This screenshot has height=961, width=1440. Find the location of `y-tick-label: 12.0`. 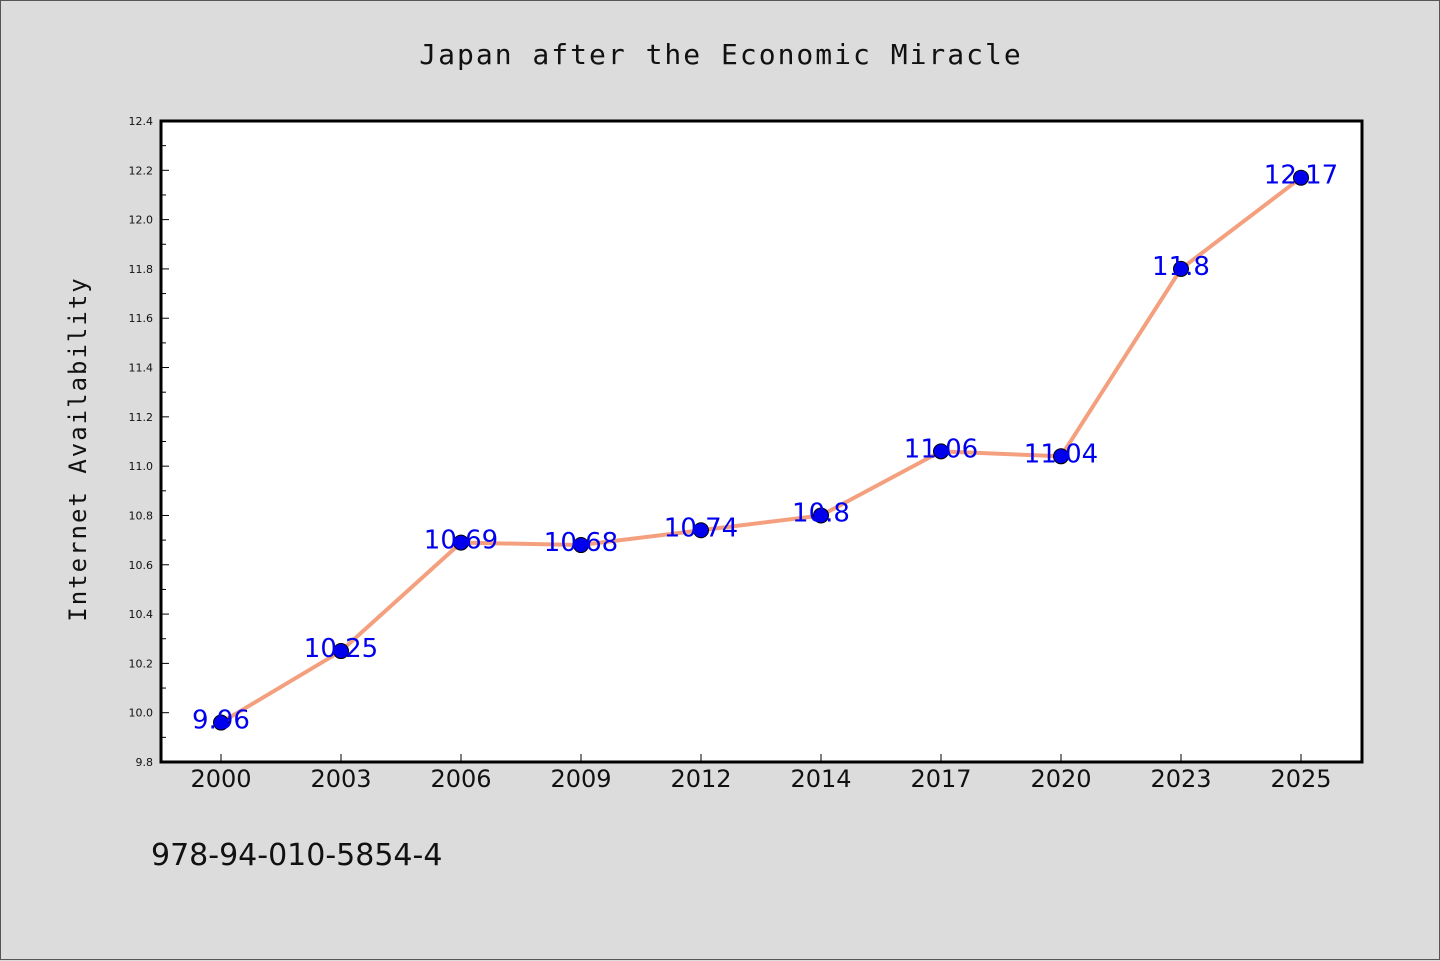

y-tick-label: 12.0 is located at coordinates (141, 220).